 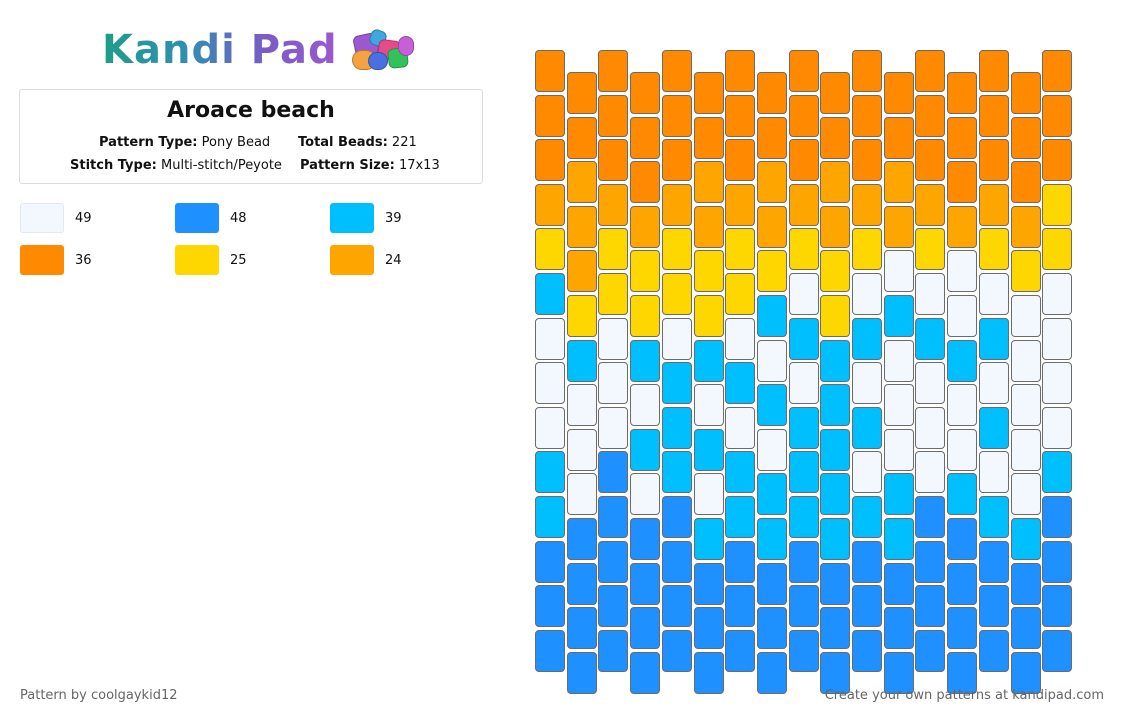 I want to click on pattern-credit: Pattern by coolgaykid12, so click(x=99, y=695).